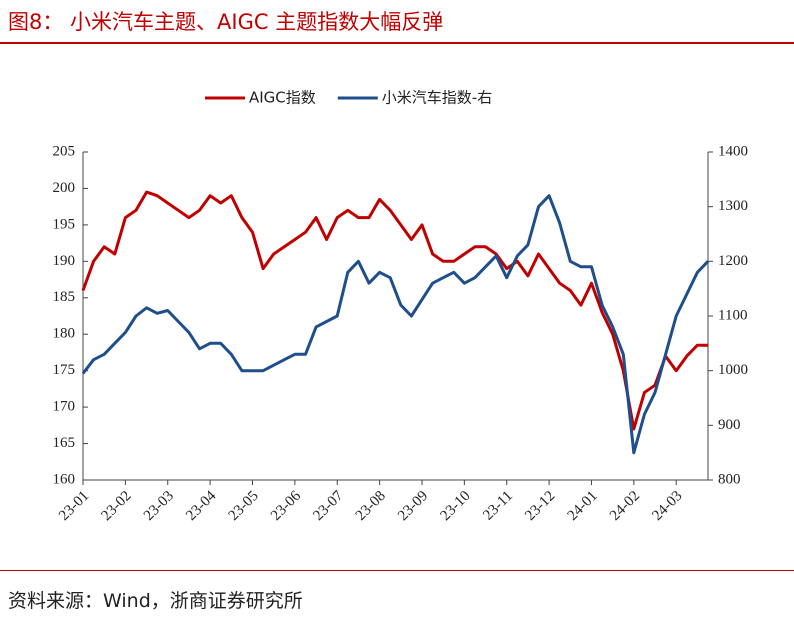 This screenshot has width=794, height=621. Describe the element at coordinates (729, 479) in the screenshot. I see `y2-tick-label: 800` at that location.